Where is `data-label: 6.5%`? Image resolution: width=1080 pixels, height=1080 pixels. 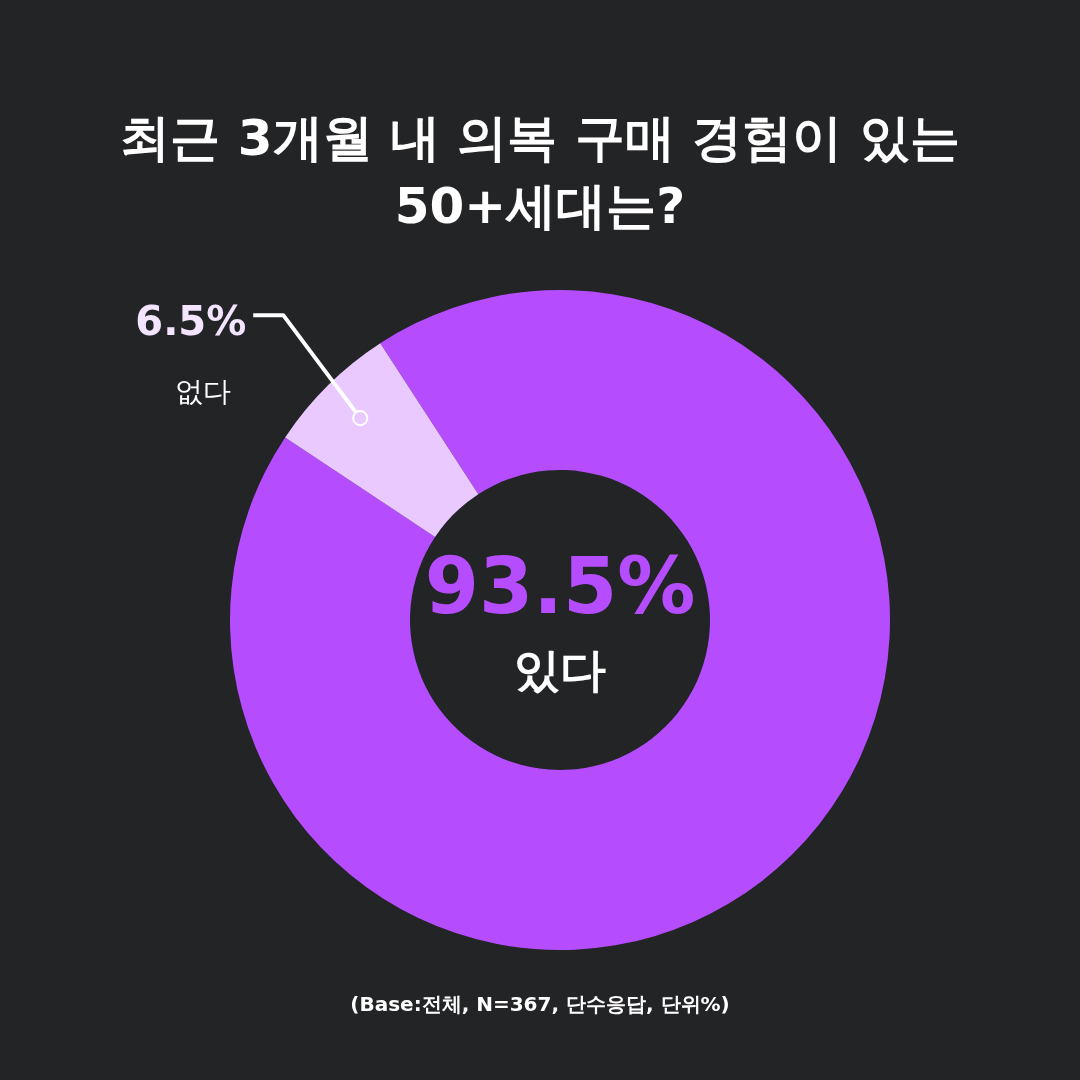 data-label: 6.5% is located at coordinates (191, 321).